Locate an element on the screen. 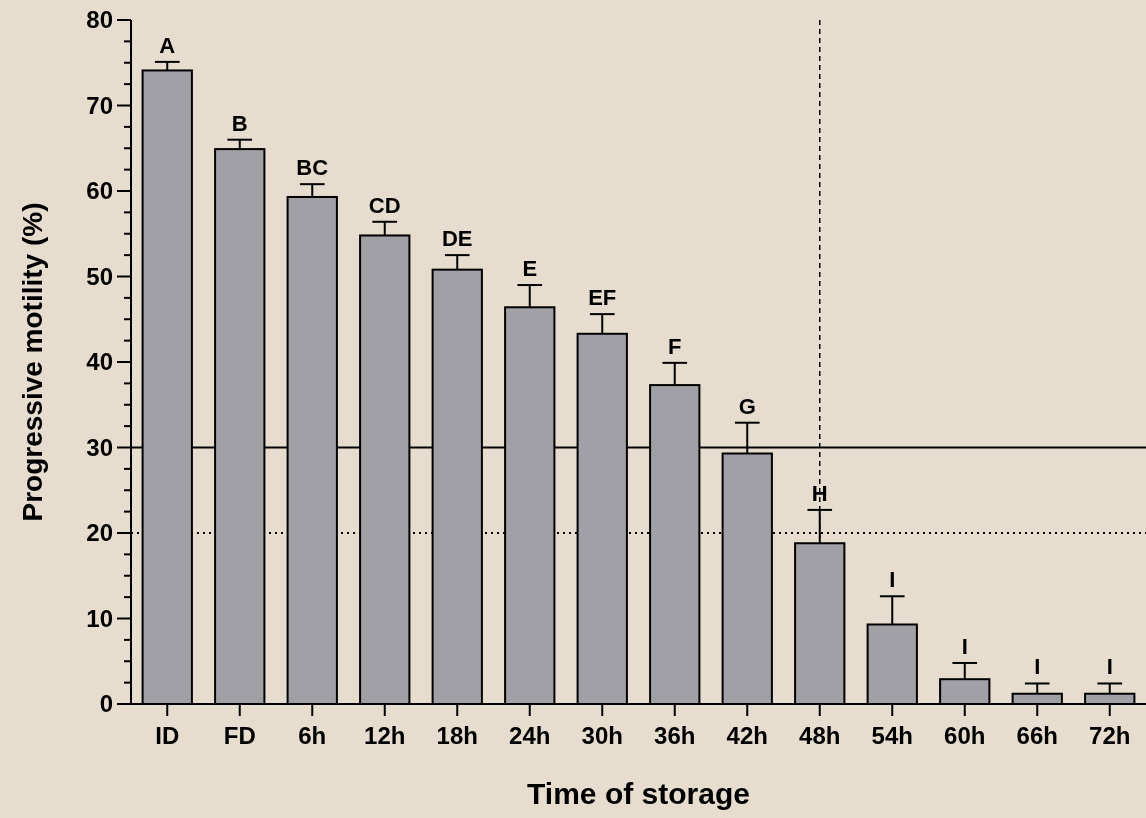 The width and height of the screenshot is (1146, 818). y-axis-title: Progressive motility (%) is located at coordinates (32, 362).